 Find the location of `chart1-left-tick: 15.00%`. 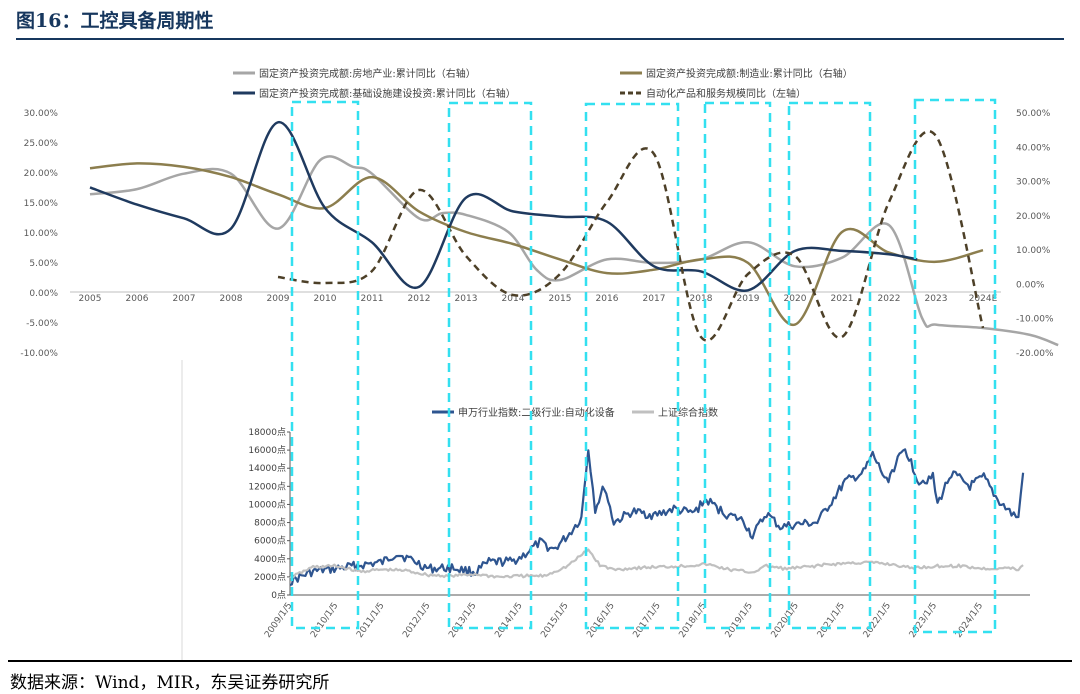

chart1-left-tick: 15.00% is located at coordinates (41, 204).